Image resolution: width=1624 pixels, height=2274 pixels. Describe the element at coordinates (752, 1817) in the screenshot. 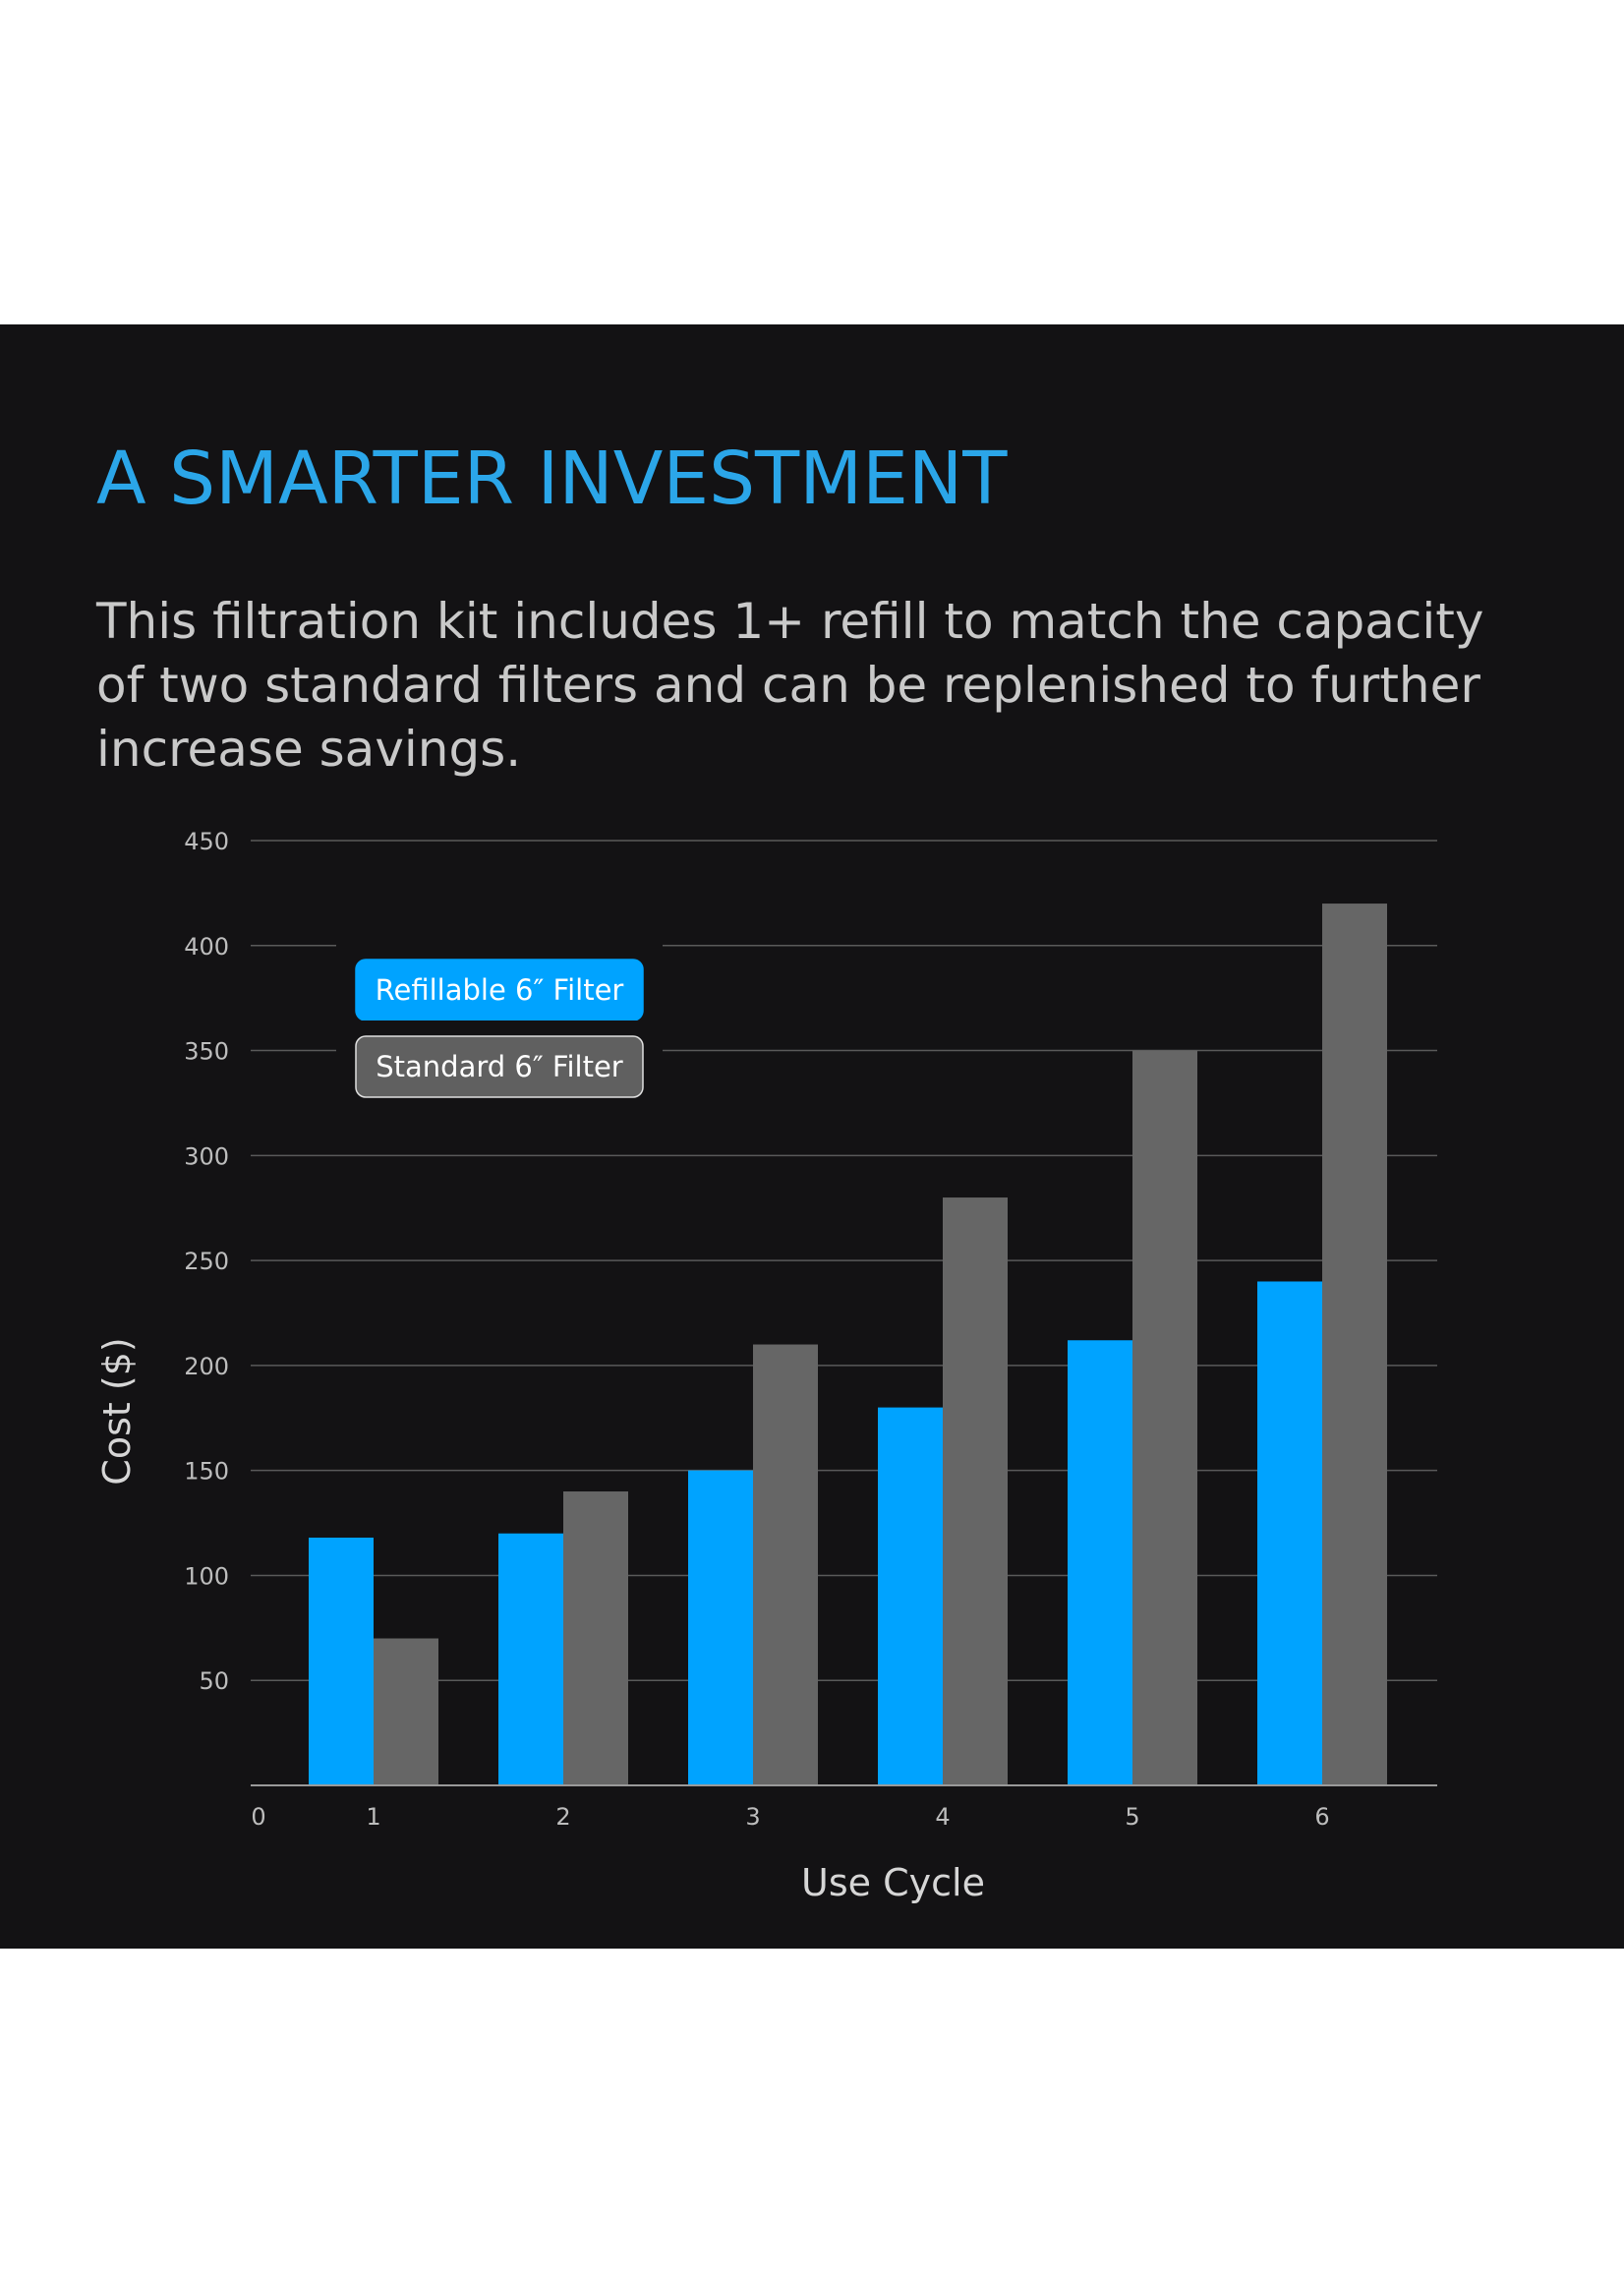

I see `x-tick-label: 3` at that location.